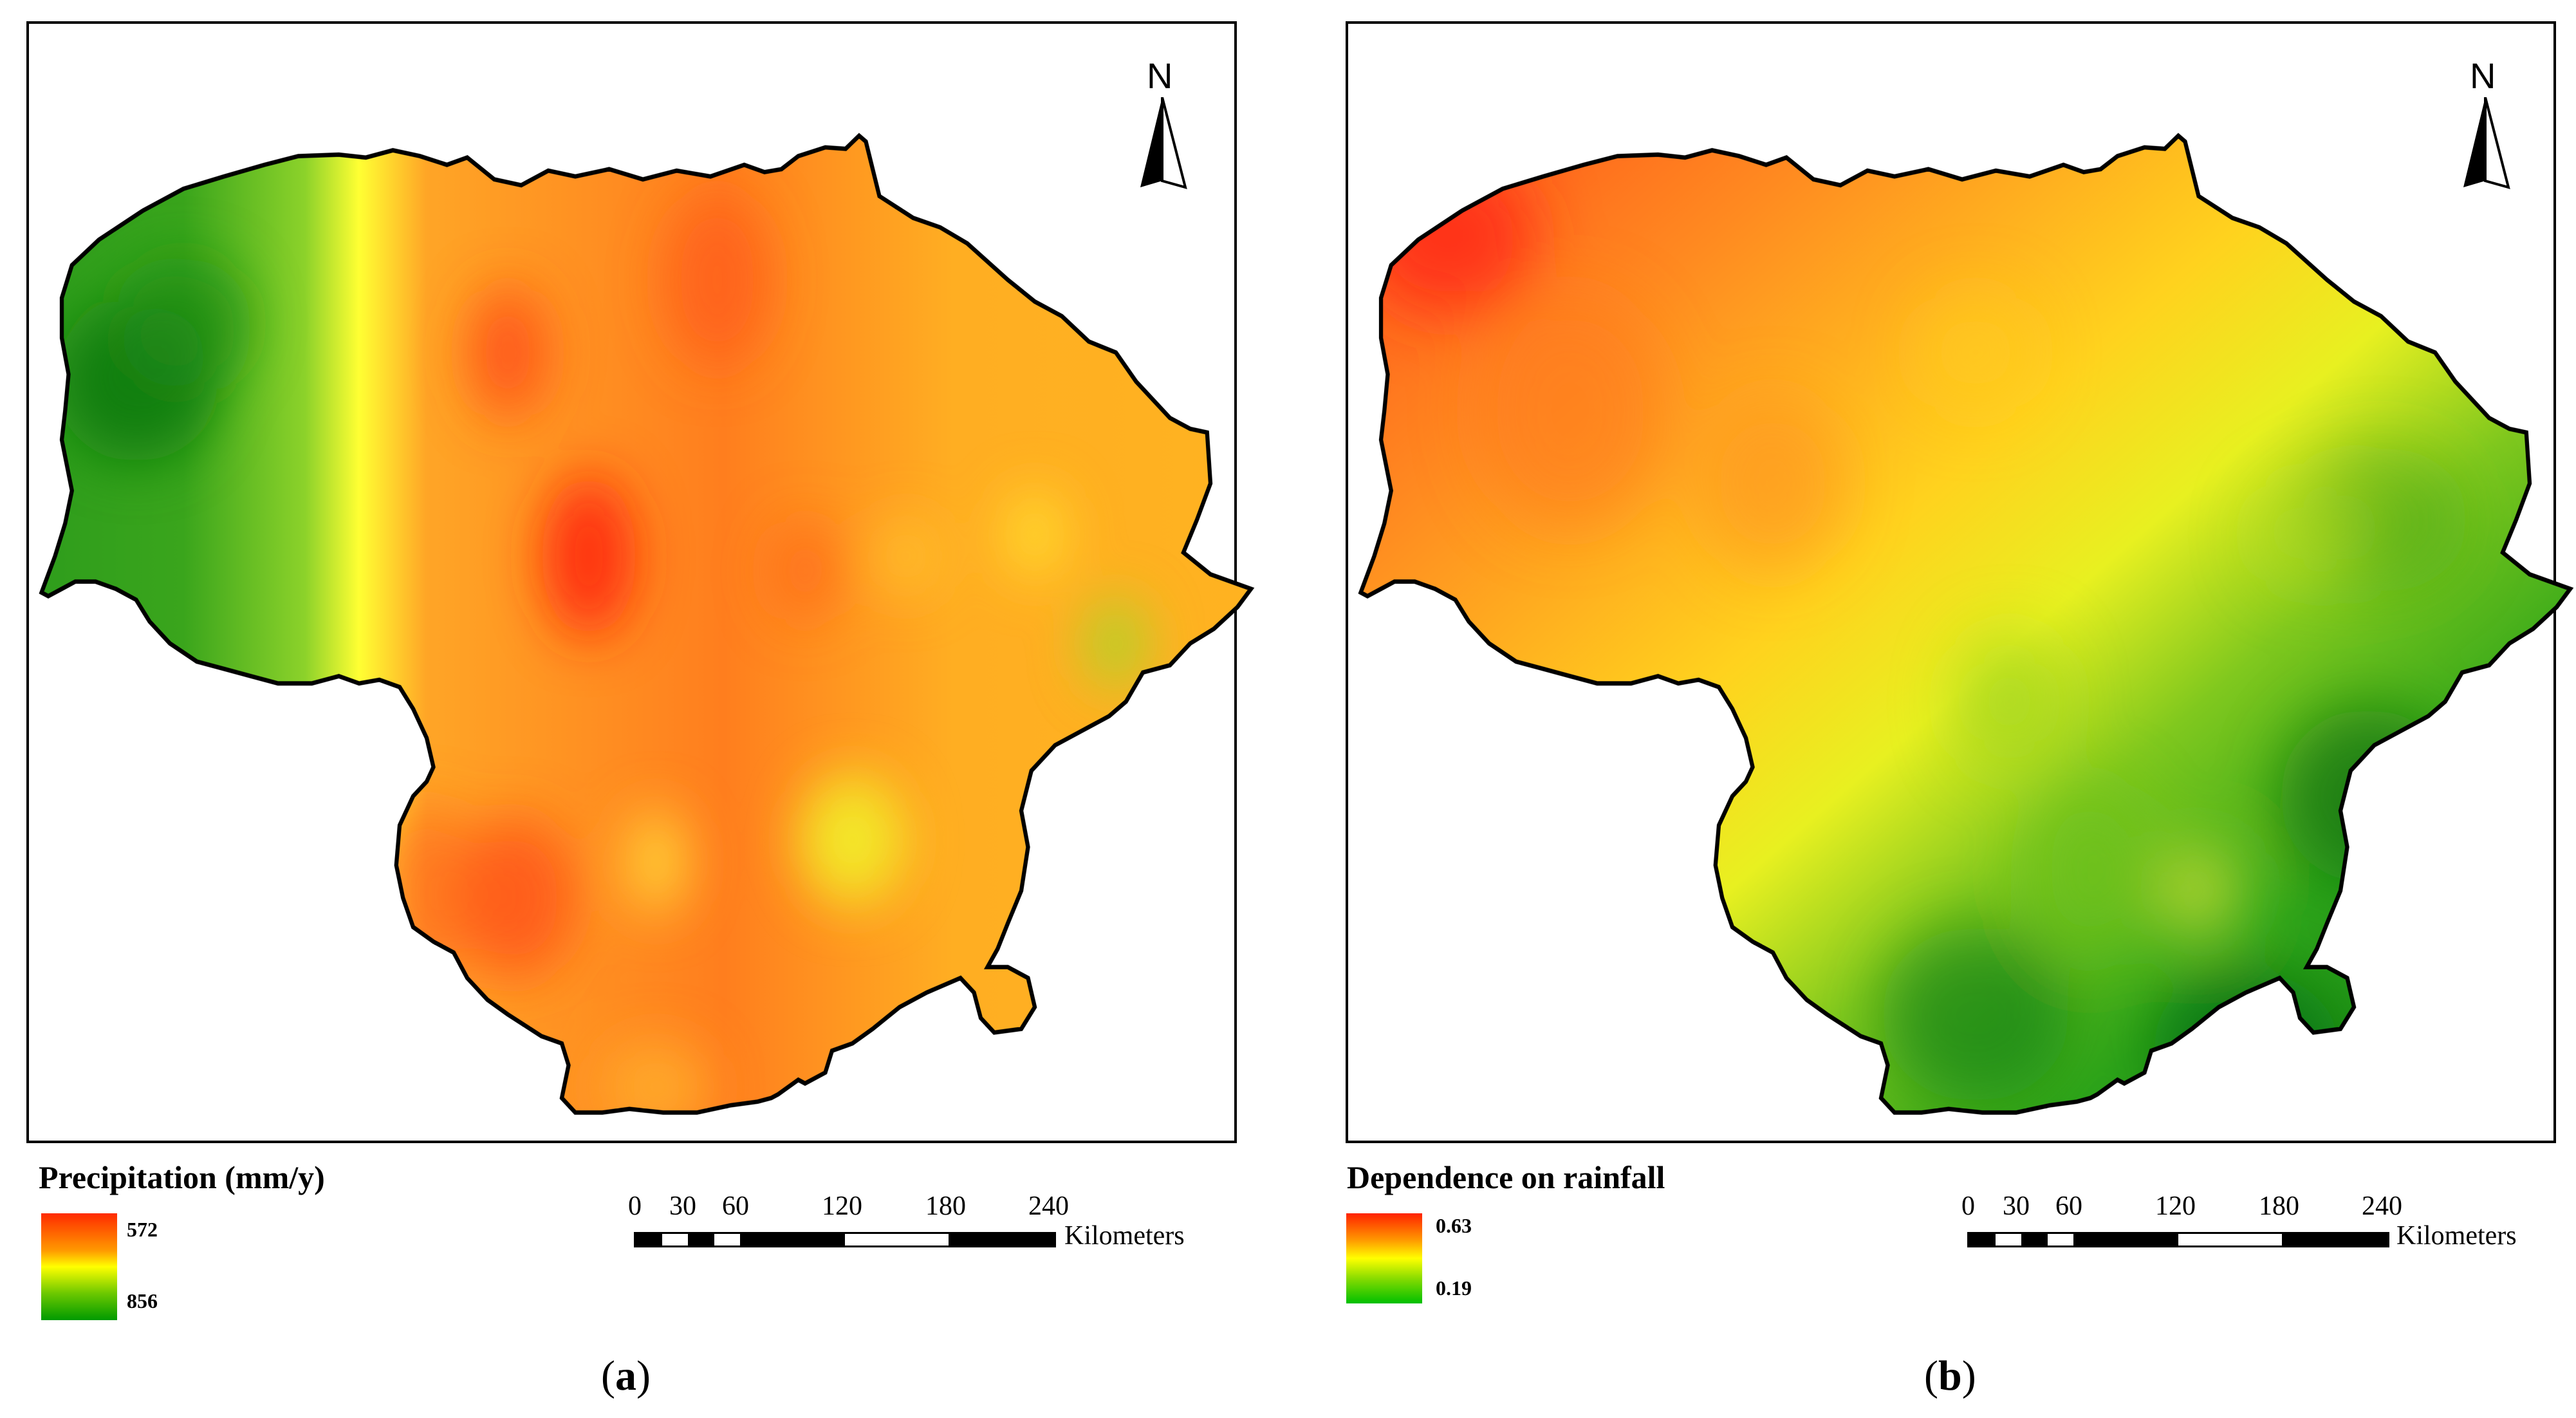  I want to click on panel-letter: a, so click(625, 1375).